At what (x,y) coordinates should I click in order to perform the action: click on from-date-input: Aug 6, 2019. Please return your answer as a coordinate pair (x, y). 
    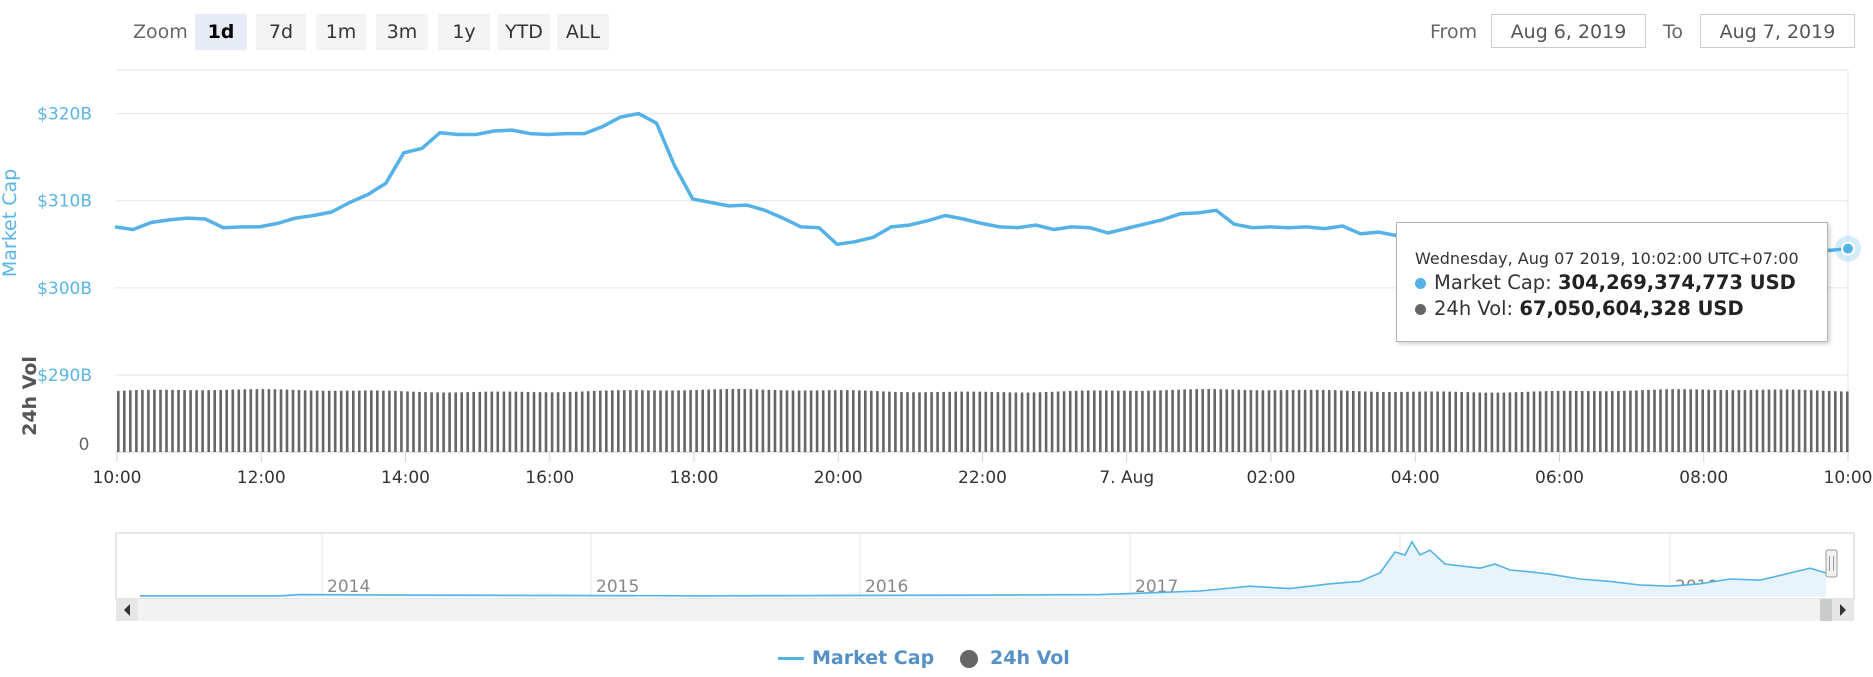
    Looking at the image, I should click on (1568, 31).